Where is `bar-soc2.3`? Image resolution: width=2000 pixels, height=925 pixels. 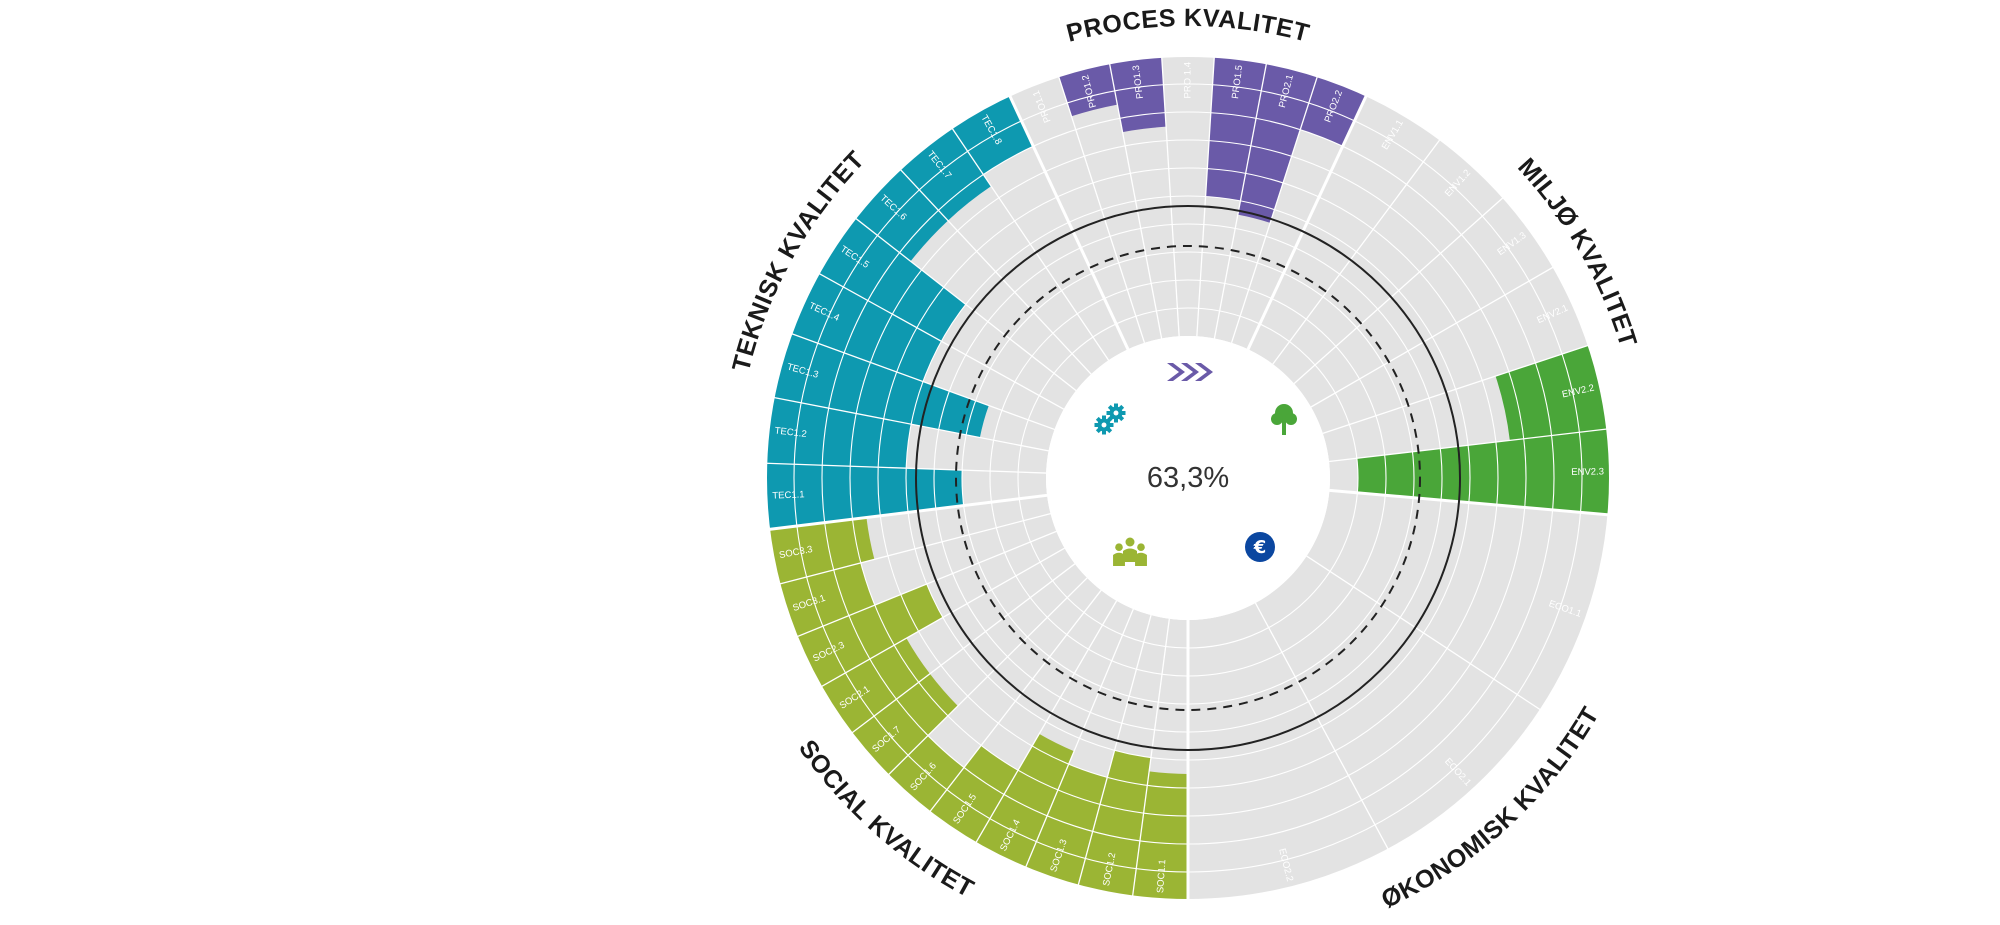
bar-soc2.3 is located at coordinates (869, 635).